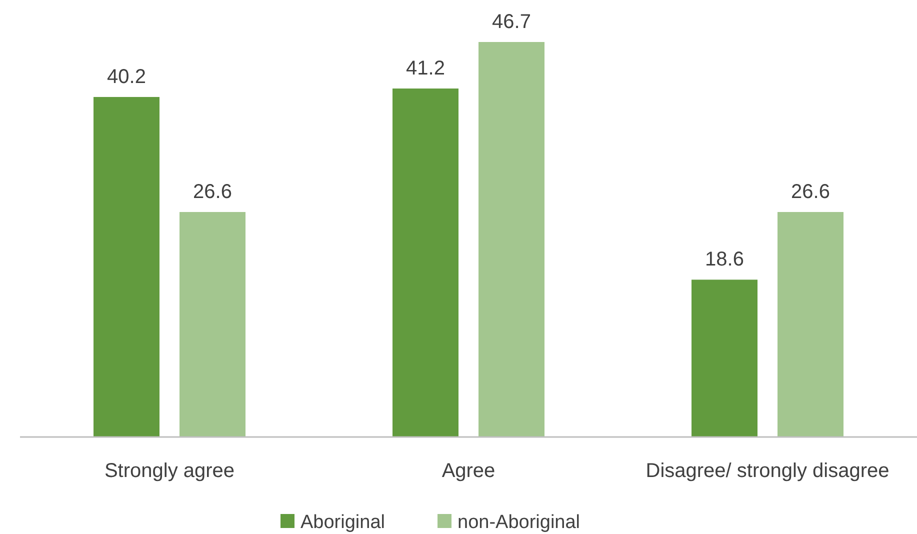 The image size is (917, 534). I want to click on data-label: 46.7, so click(511, 22).